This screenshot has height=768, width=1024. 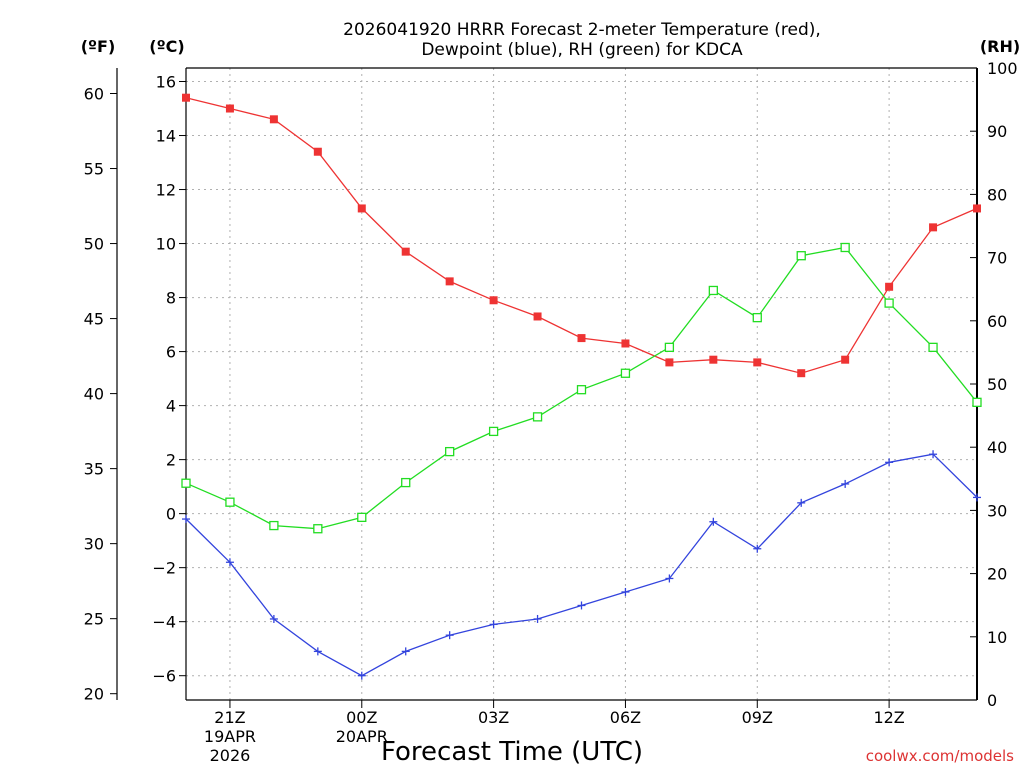 I want to click on fahrenheit-tick-label: 20, so click(x=94, y=694).